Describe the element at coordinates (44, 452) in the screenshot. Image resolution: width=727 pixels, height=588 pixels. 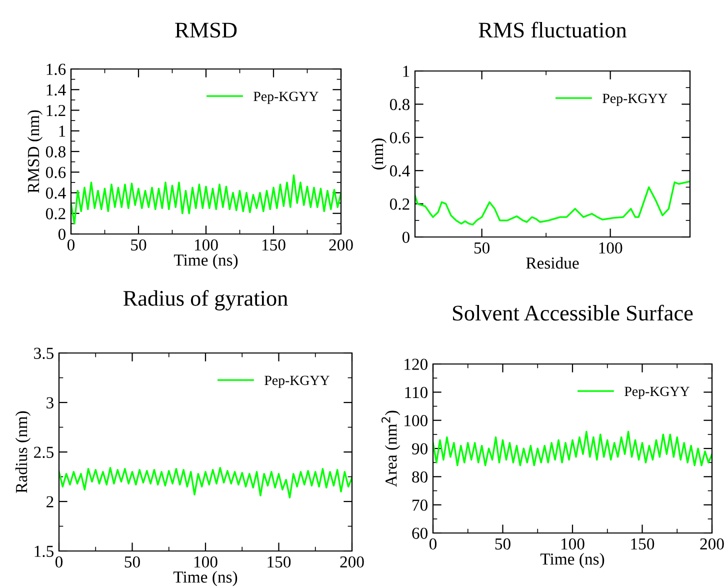
I see `y-tick-label: 2.5` at that location.